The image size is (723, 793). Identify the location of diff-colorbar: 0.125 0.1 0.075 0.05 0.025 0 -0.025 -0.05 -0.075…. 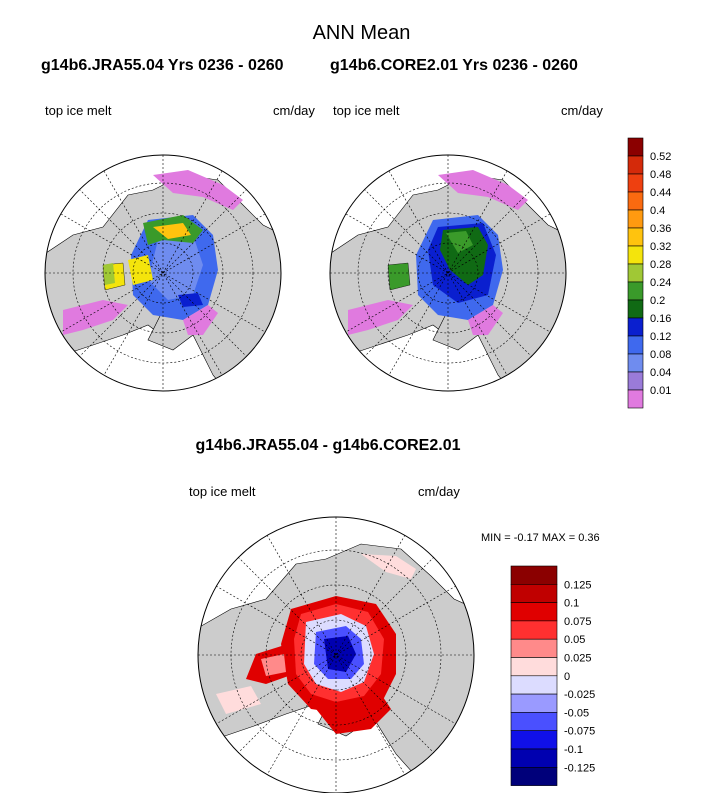
(552, 675).